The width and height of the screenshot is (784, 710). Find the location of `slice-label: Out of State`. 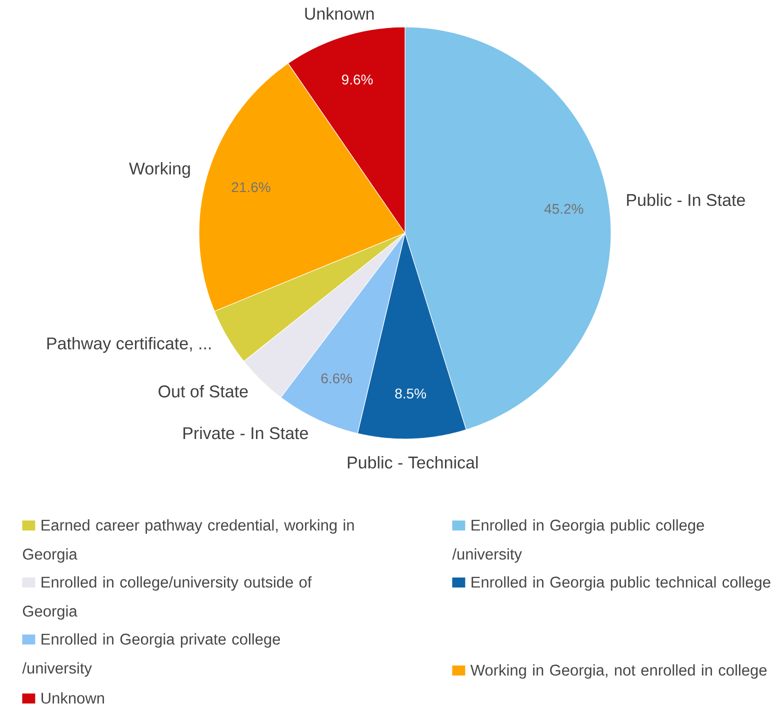

slice-label: Out of State is located at coordinates (203, 391).